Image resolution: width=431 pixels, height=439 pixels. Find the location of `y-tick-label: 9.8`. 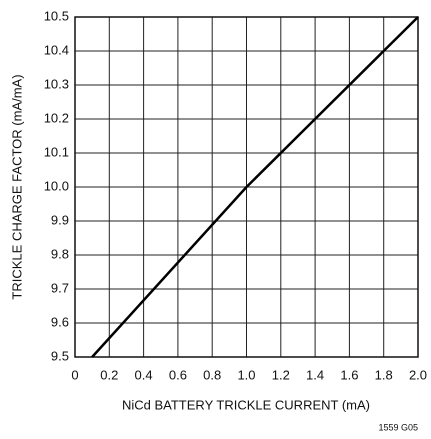

y-tick-label: 9.8 is located at coordinates (60, 253).